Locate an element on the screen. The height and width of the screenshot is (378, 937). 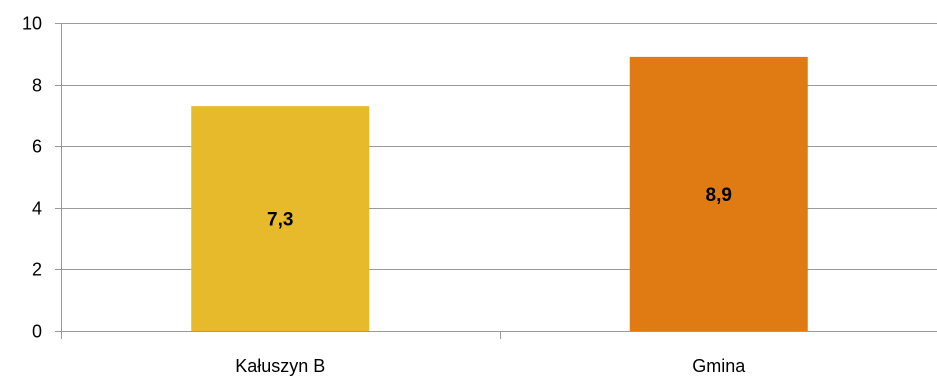
y-tick-label-2: 2 is located at coordinates (37, 270).